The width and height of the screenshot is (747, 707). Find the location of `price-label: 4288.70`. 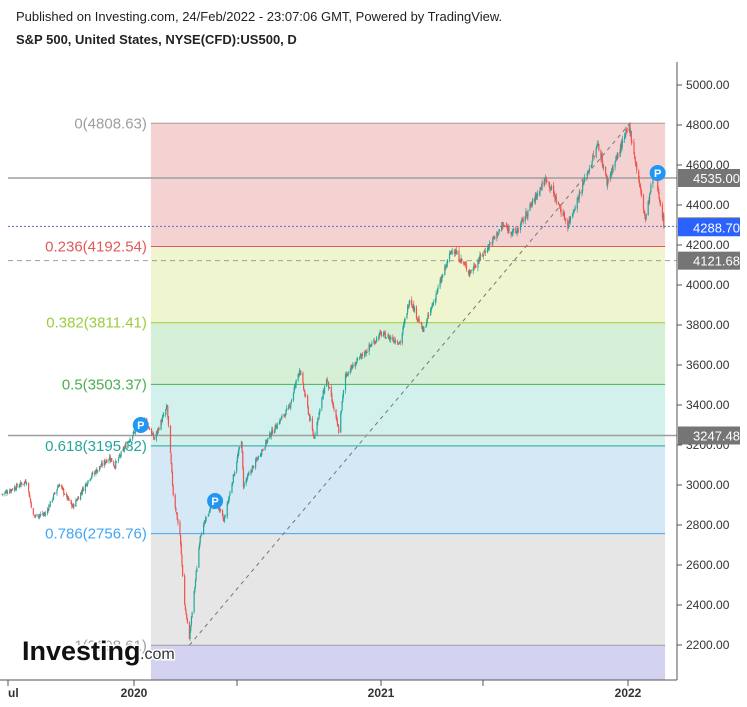

price-label: 4288.70 is located at coordinates (716, 227).